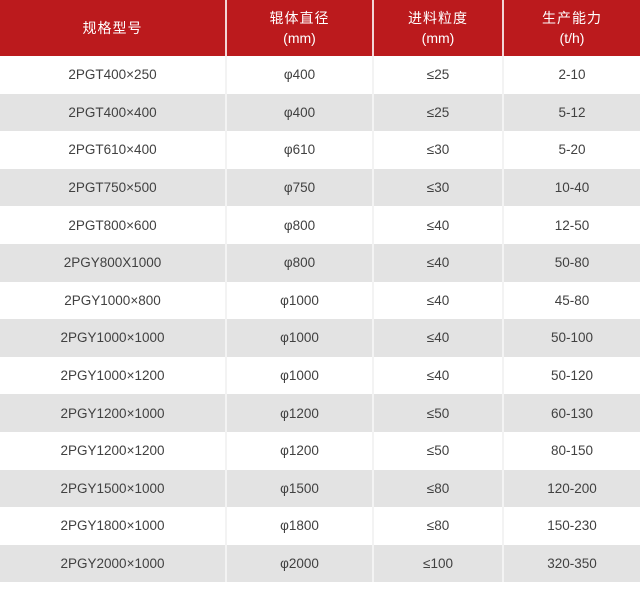  Describe the element at coordinates (113, 526) in the screenshot. I see `table-cell: 2PGY1800×1000` at that location.